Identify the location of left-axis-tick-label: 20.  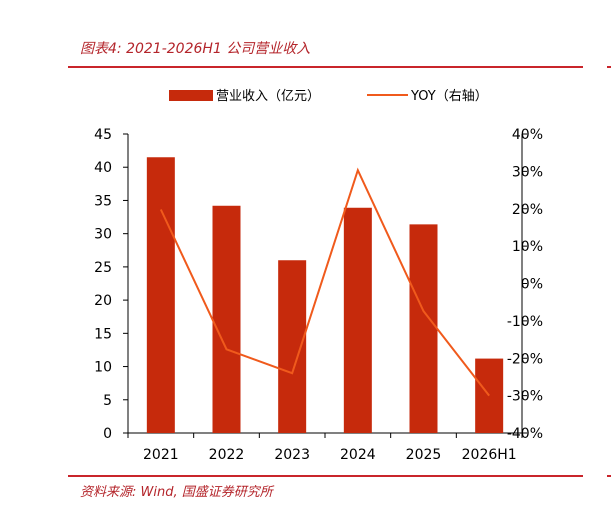
(103, 301).